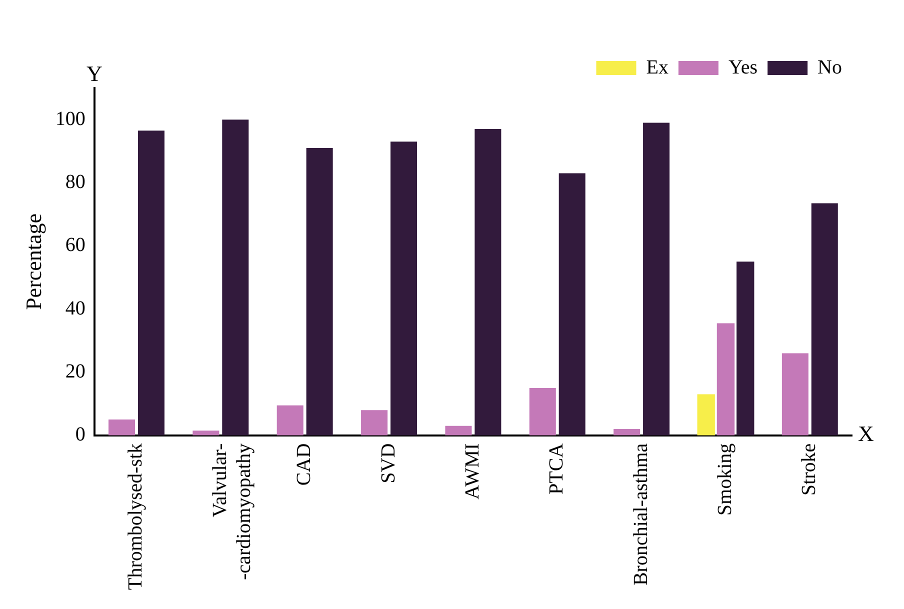 The image size is (904, 609). Describe the element at coordinates (388, 463) in the screenshot. I see `x-tick-label: SVD` at that location.